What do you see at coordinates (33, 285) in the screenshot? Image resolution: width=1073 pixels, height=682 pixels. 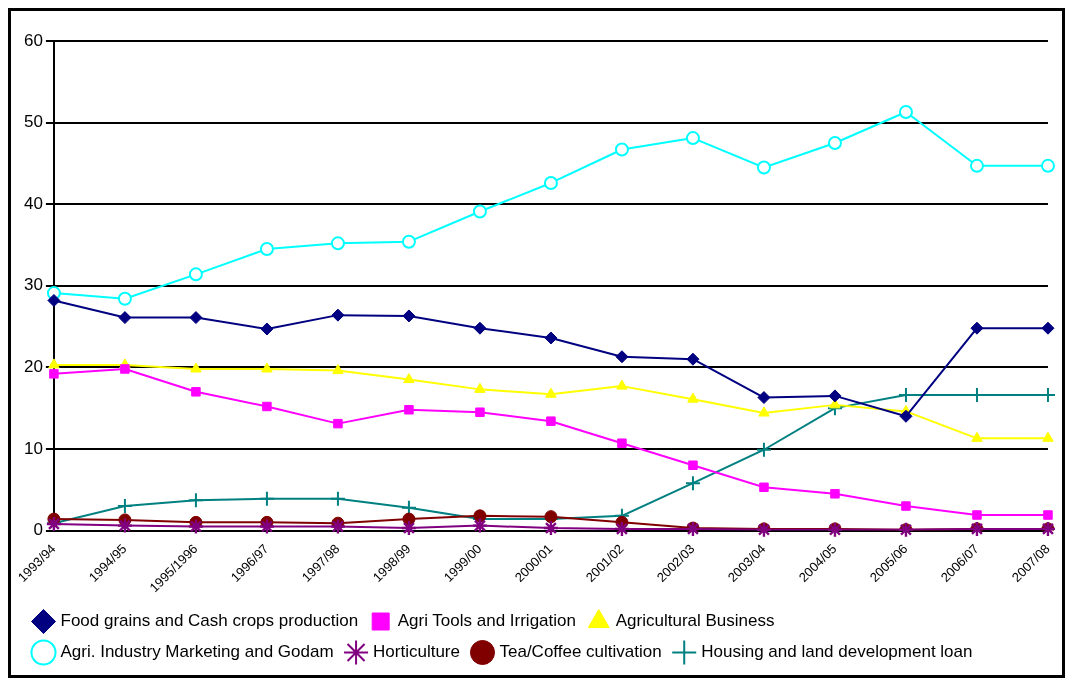 I see `y-tick-label: 30` at bounding box center [33, 285].